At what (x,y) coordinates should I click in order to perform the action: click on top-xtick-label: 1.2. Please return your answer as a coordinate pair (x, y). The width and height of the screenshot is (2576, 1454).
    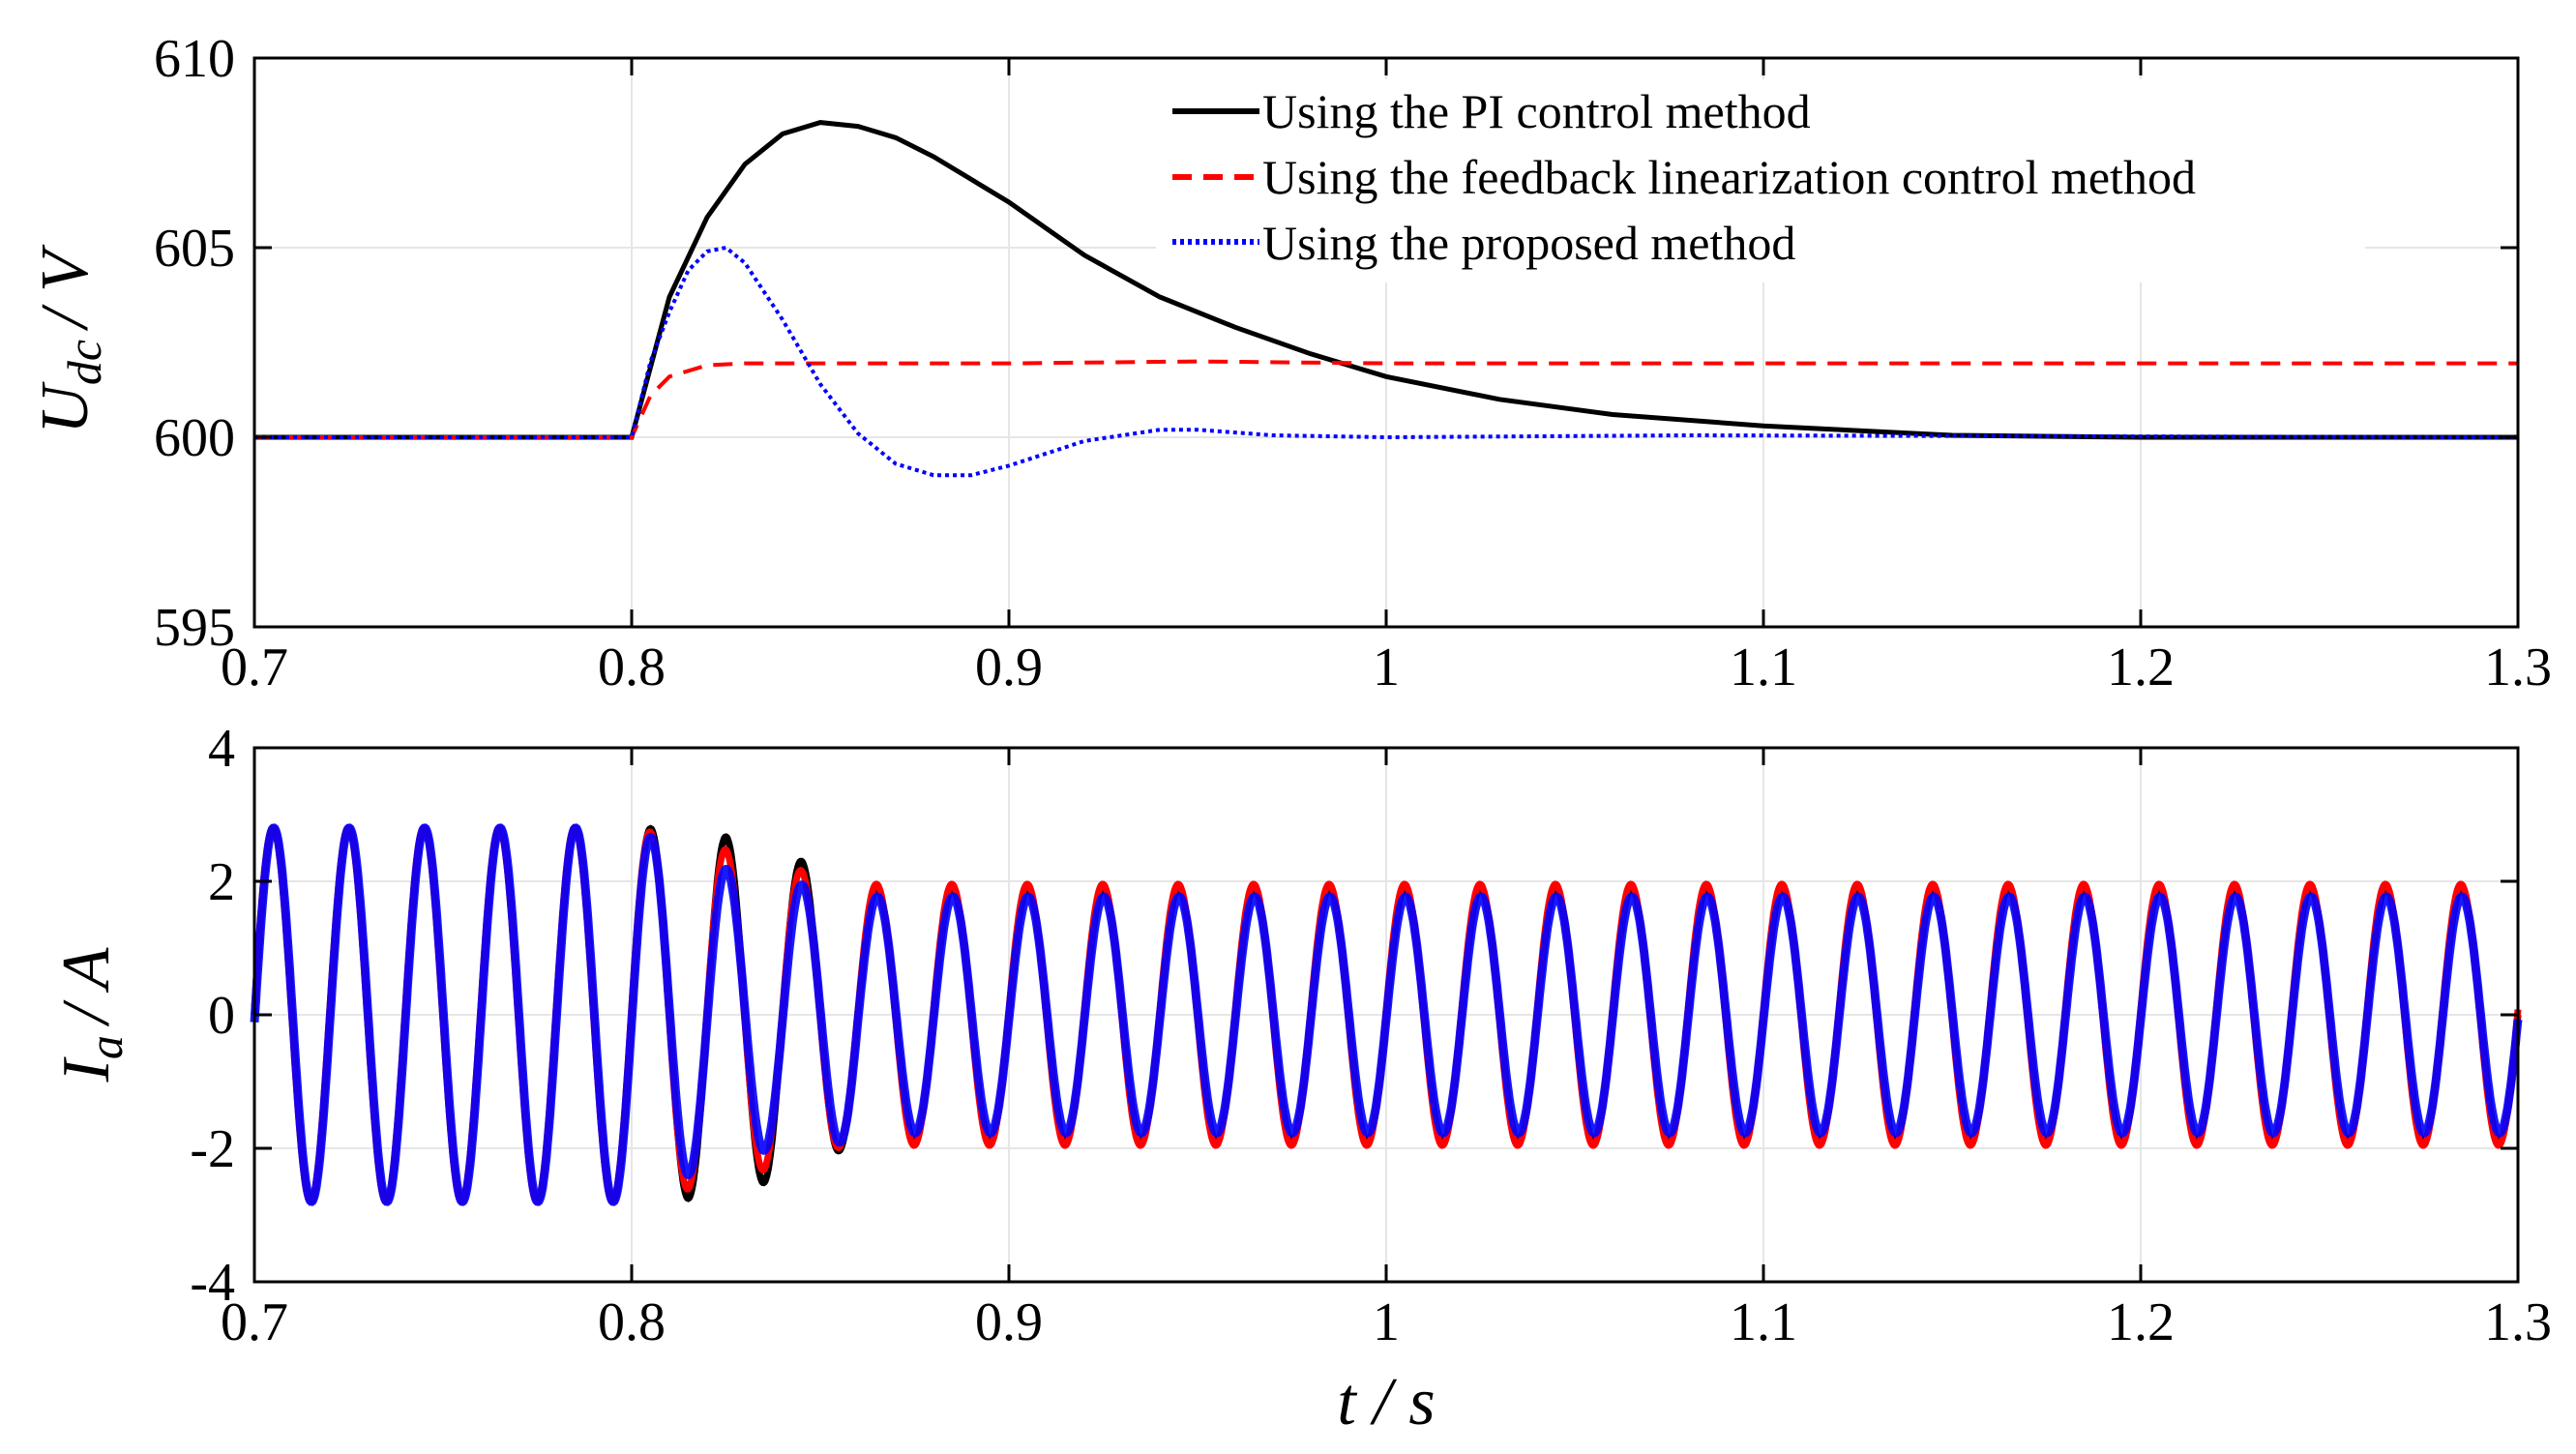
    Looking at the image, I should click on (2141, 667).